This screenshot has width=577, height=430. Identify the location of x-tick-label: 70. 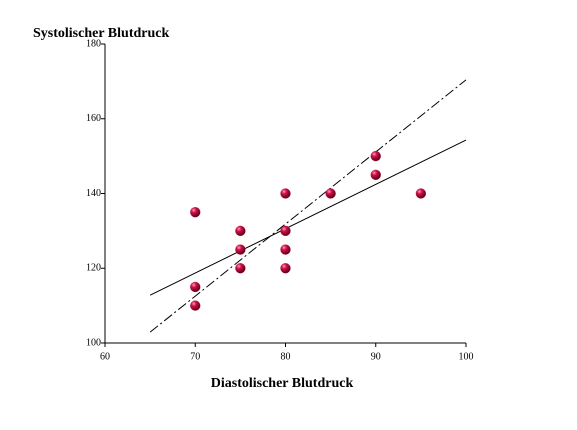
(195, 356).